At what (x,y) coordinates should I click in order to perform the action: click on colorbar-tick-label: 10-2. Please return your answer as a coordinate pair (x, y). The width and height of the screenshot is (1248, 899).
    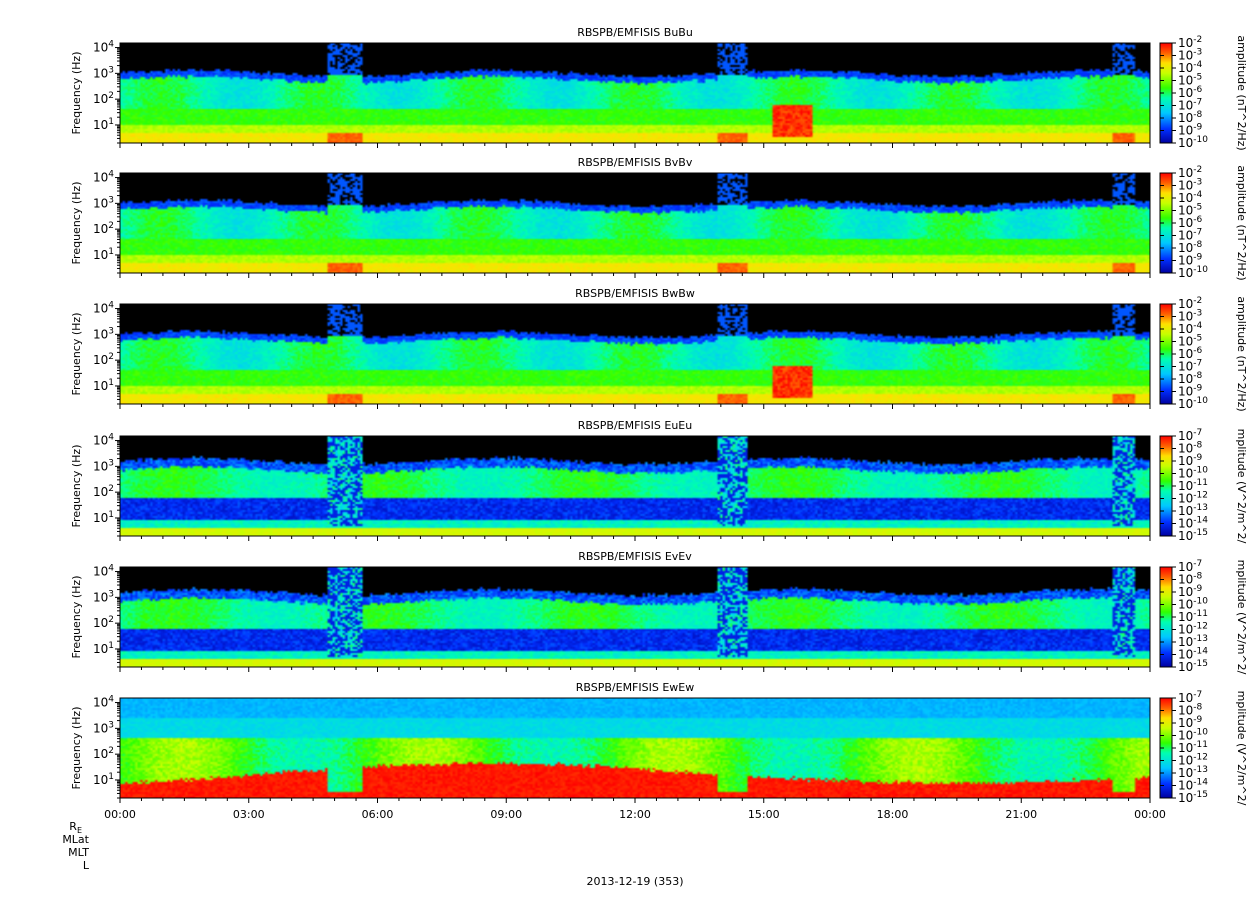
    Looking at the image, I should click on (1190, 42).